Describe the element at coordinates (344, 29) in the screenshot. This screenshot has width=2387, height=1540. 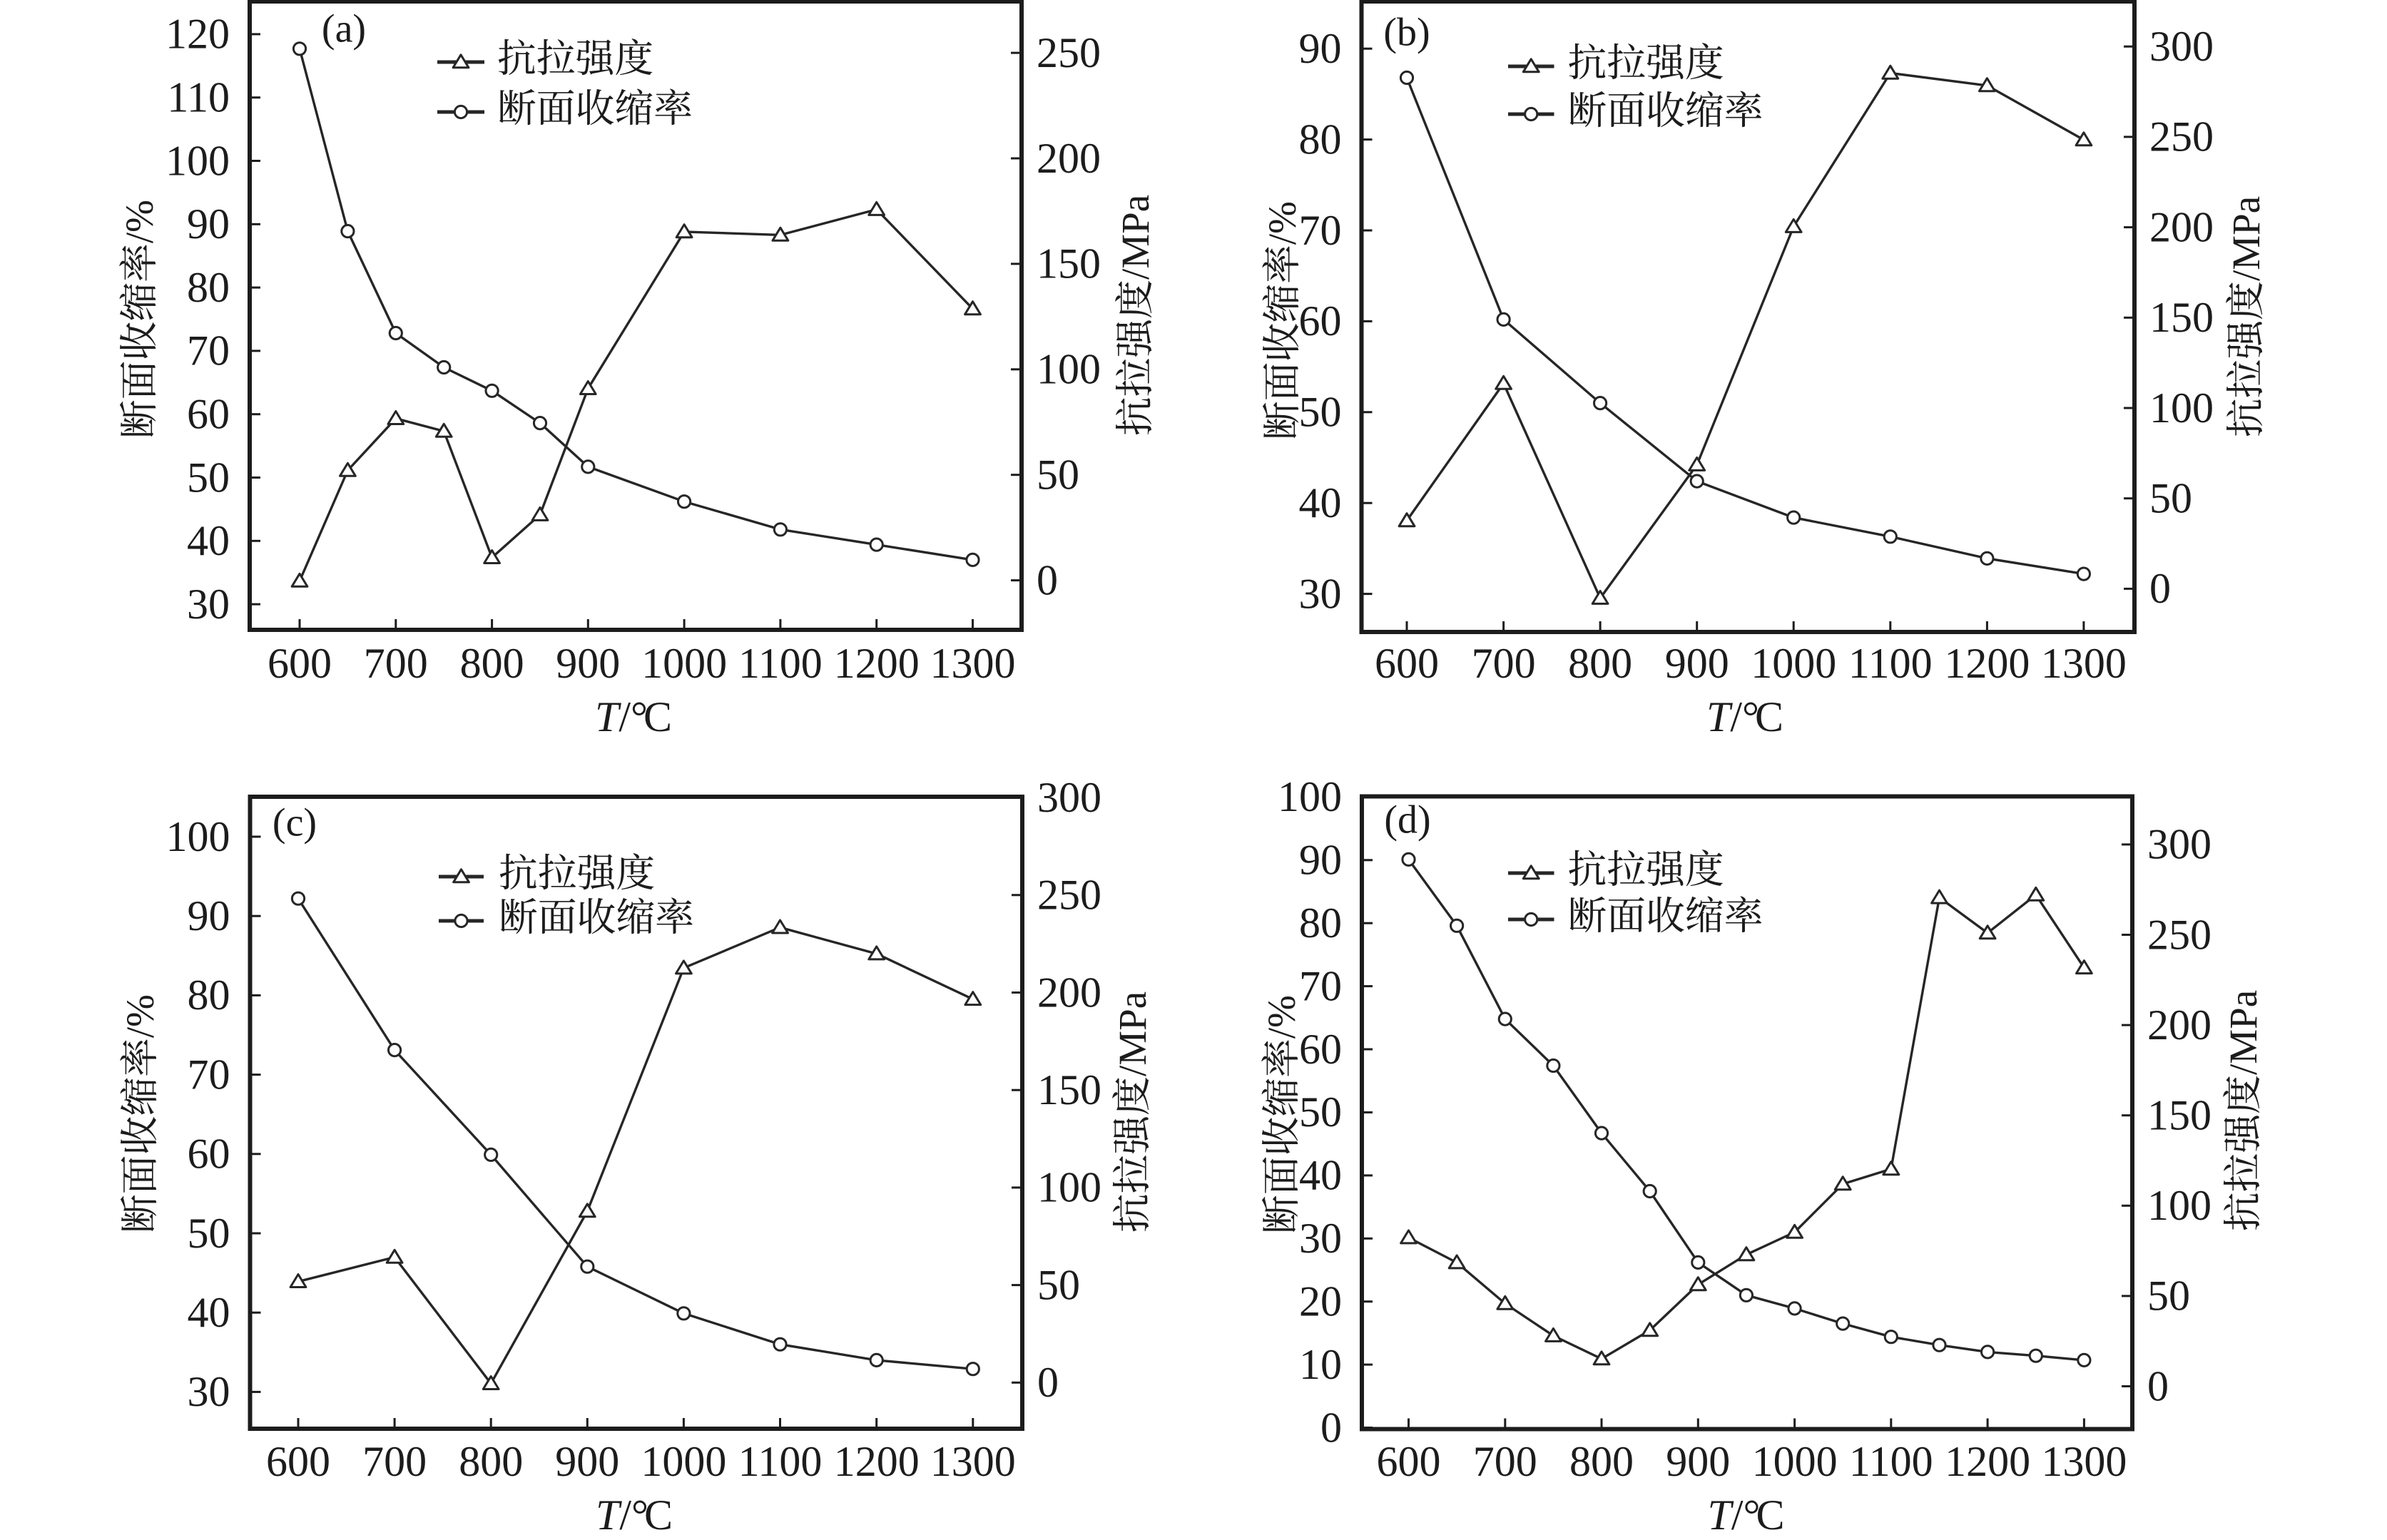
I see `svg-text: (a)` at that location.